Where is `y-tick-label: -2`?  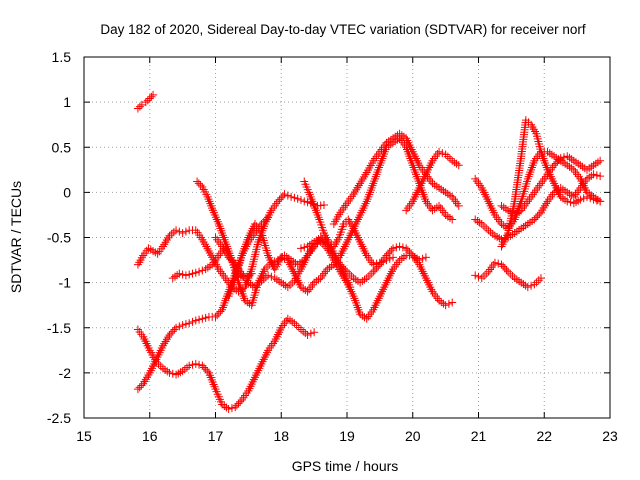
y-tick-label: -2 is located at coordinates (65, 373).